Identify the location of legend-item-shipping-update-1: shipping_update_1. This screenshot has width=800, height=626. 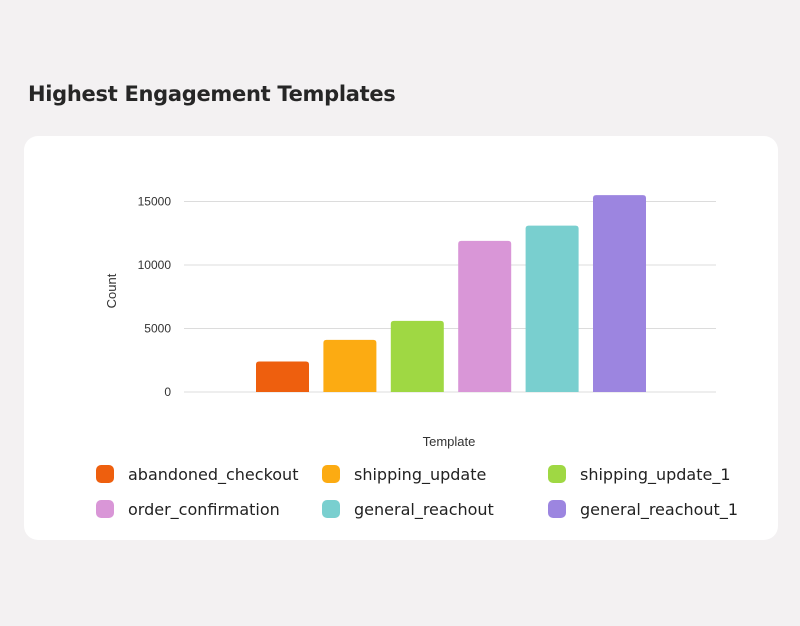
(639, 474).